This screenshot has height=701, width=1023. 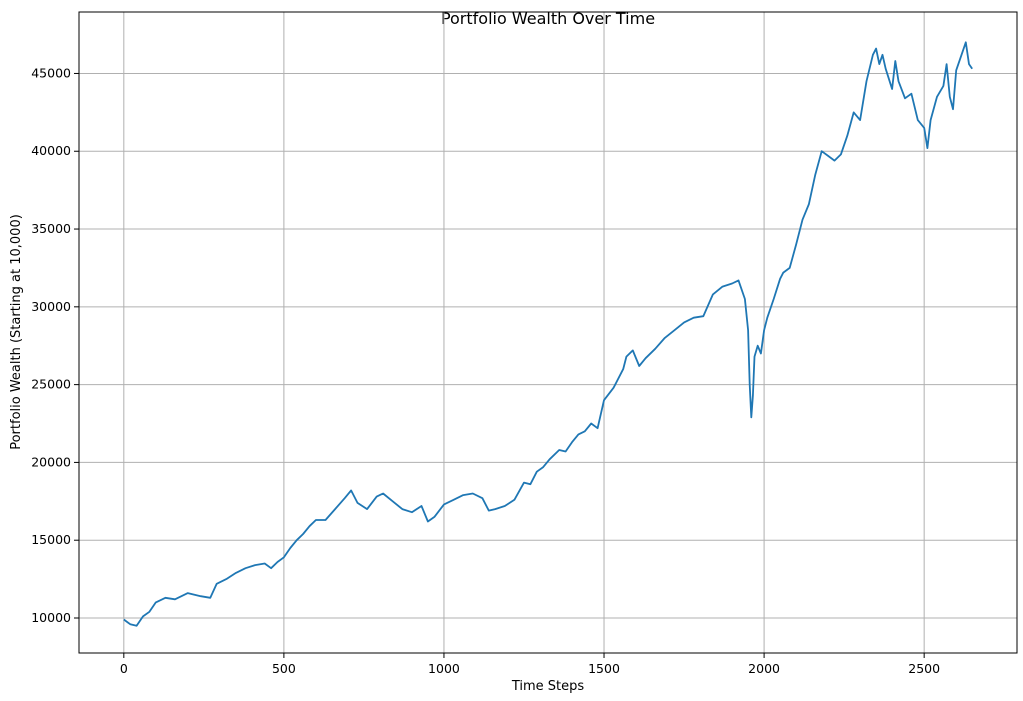 I want to click on x-axis-label: Time Steps, so click(x=548, y=686).